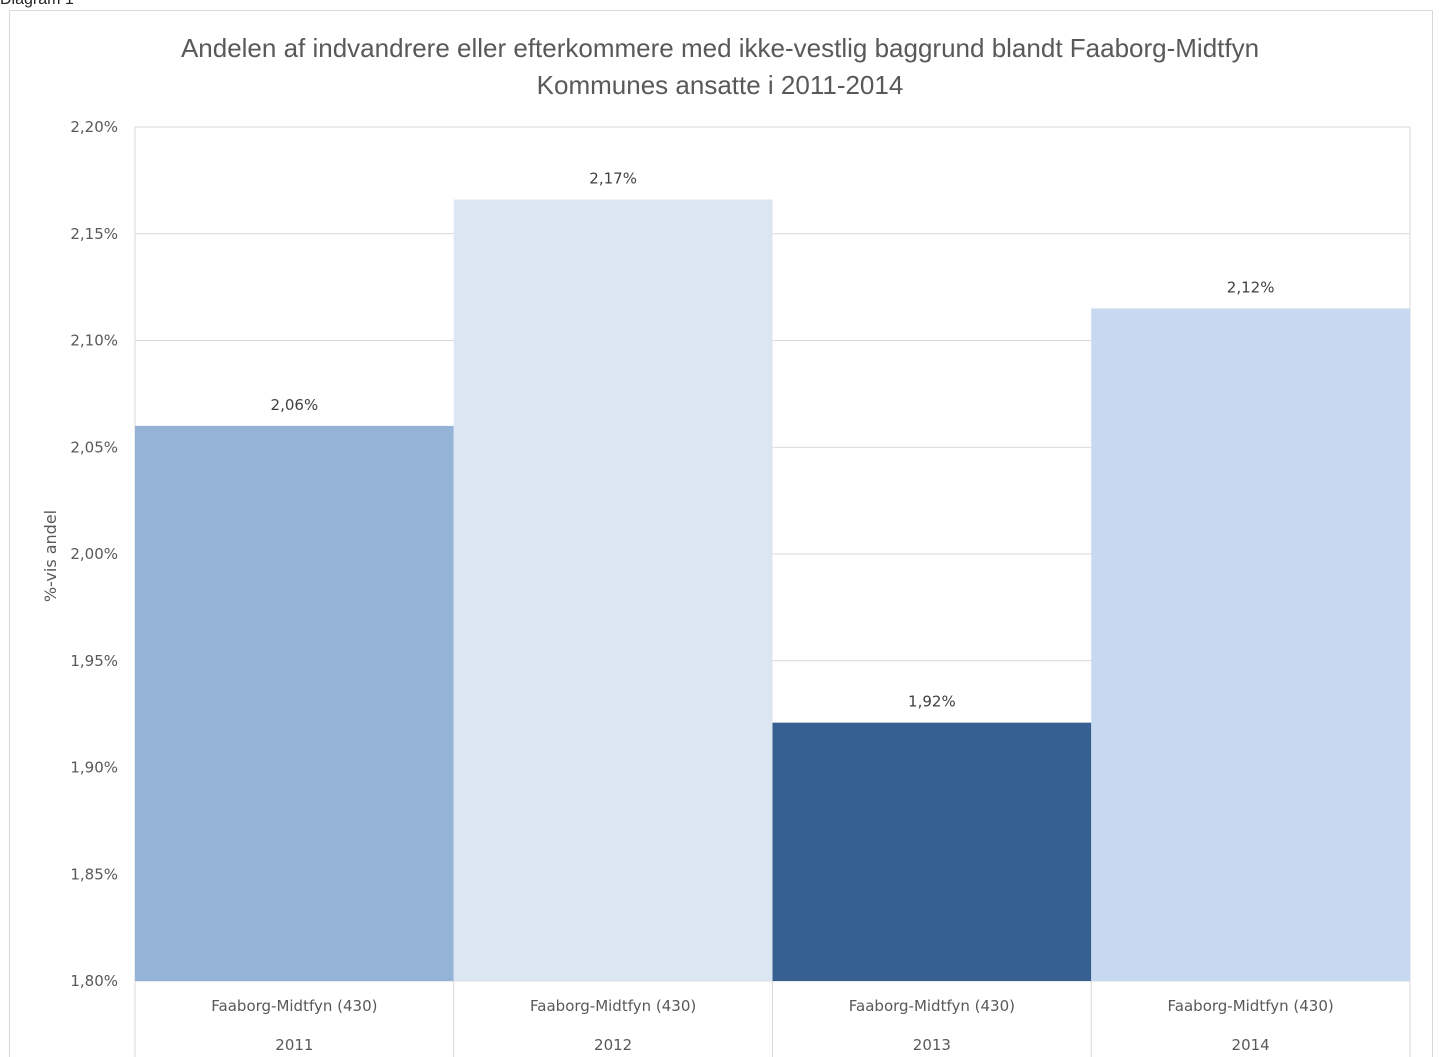  I want to click on y-tick-label: 1,80%, so click(94, 981).